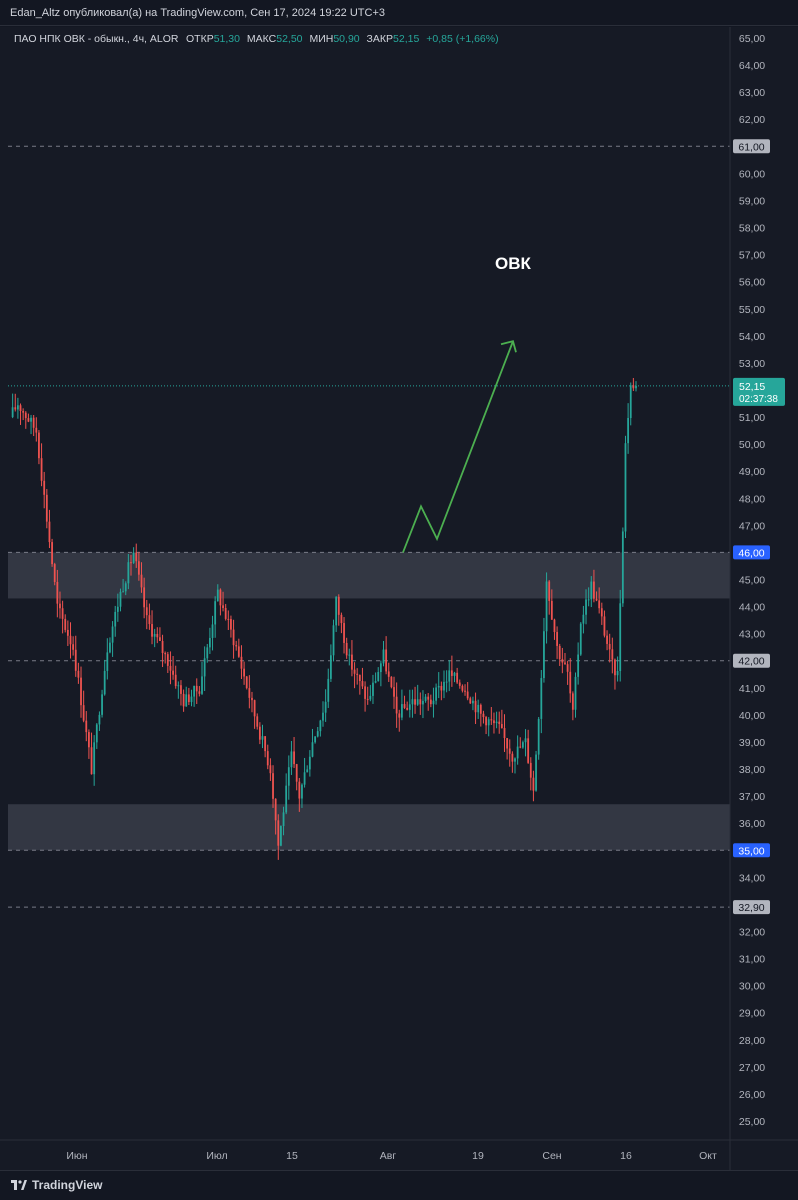  Describe the element at coordinates (752, 93) in the screenshot. I see `y-tick-label: 63,00` at that location.